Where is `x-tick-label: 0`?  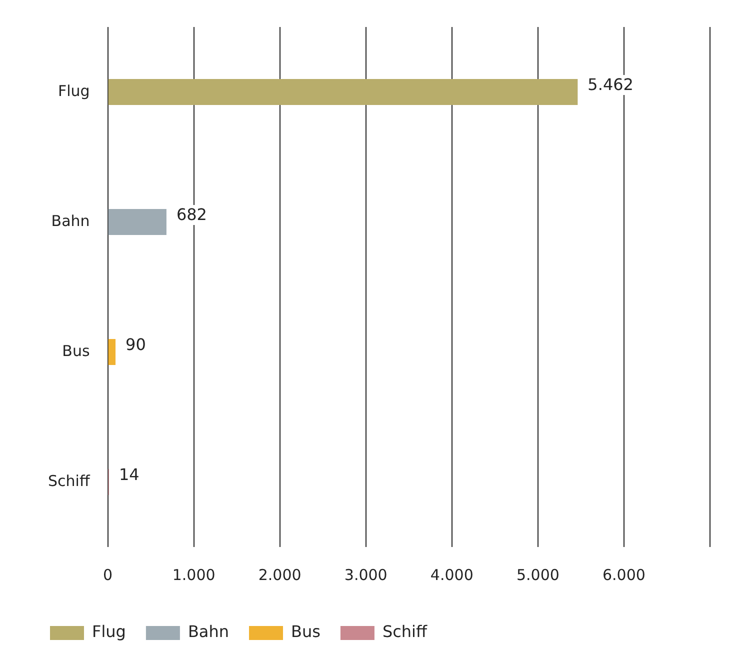
x-tick-label: 0 is located at coordinates (108, 575).